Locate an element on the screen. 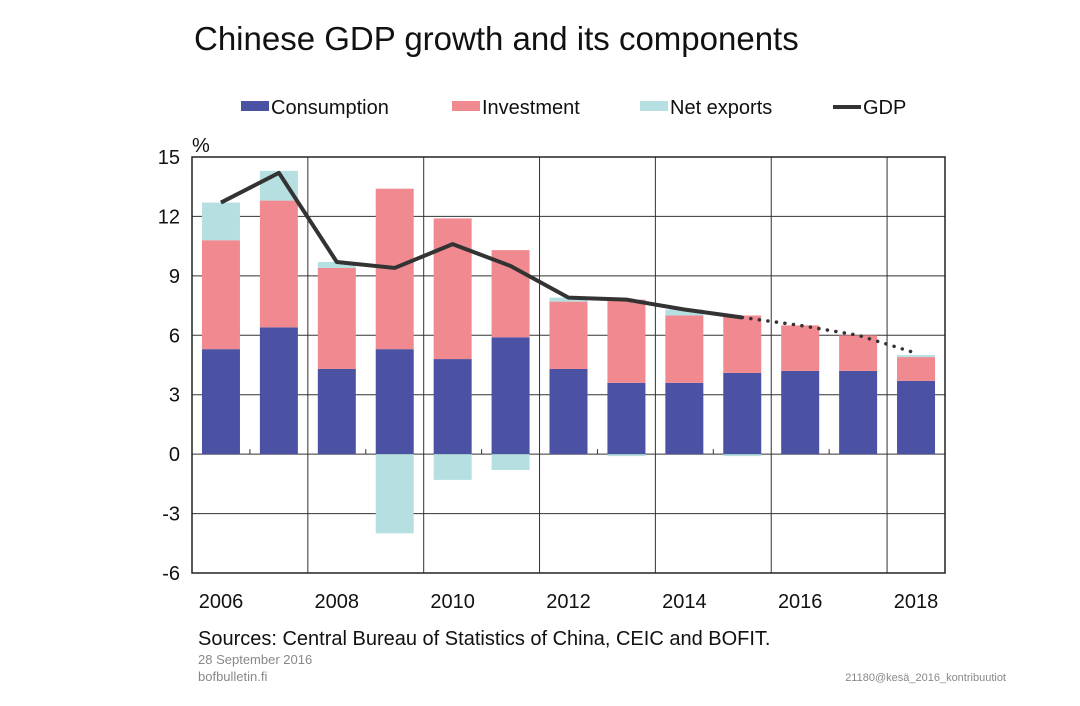 The image size is (1080, 706). bar-consumption-2010 is located at coordinates (452, 407).